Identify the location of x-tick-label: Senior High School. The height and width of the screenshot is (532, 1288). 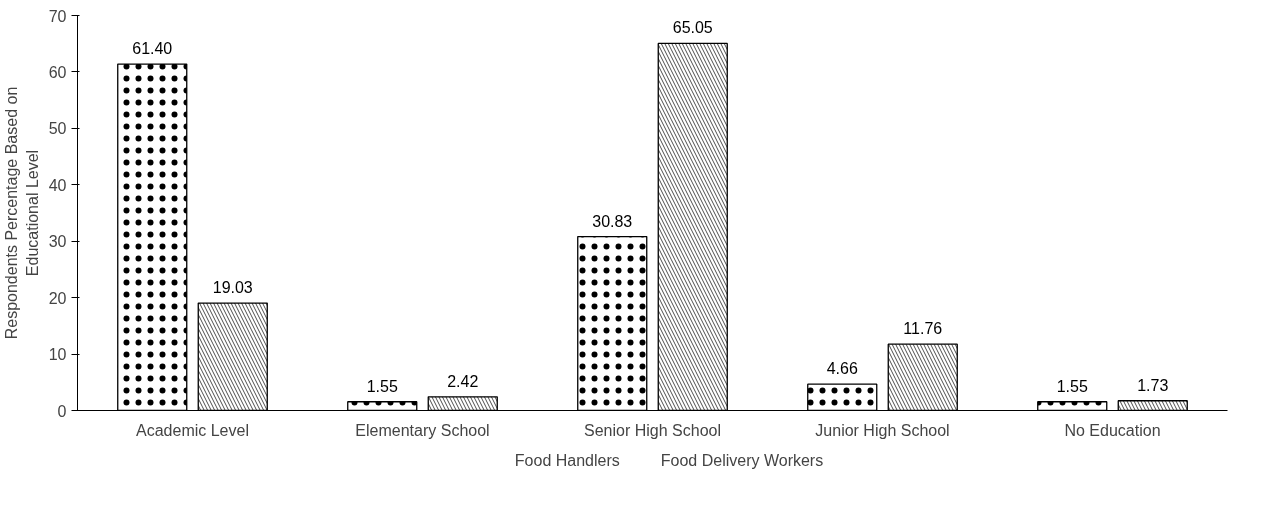
(652, 430).